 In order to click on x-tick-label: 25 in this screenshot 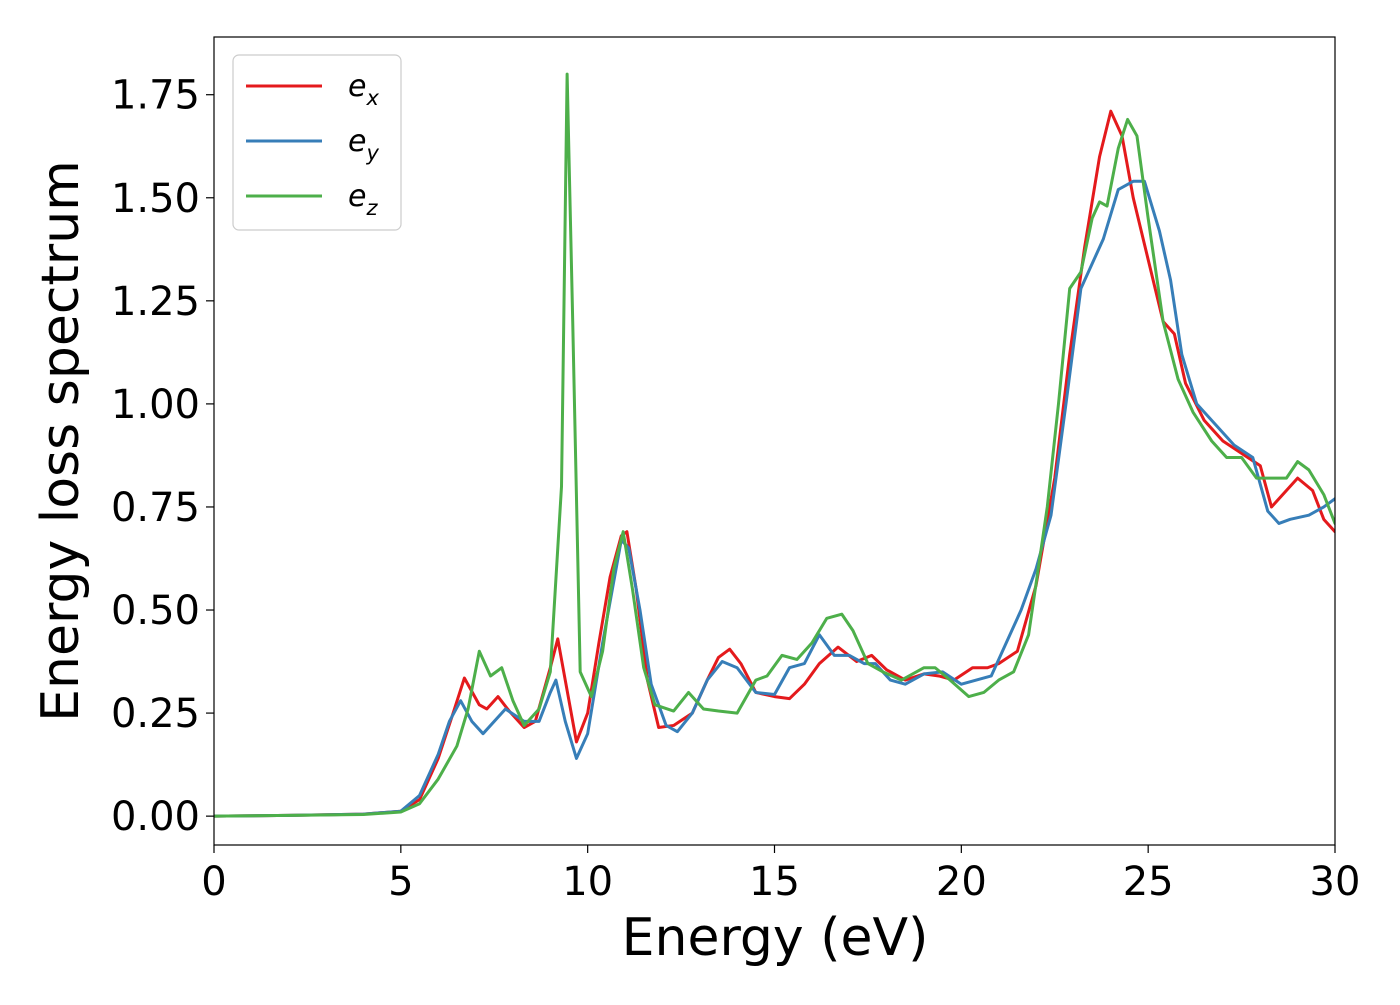, I will do `click(1148, 882)`.